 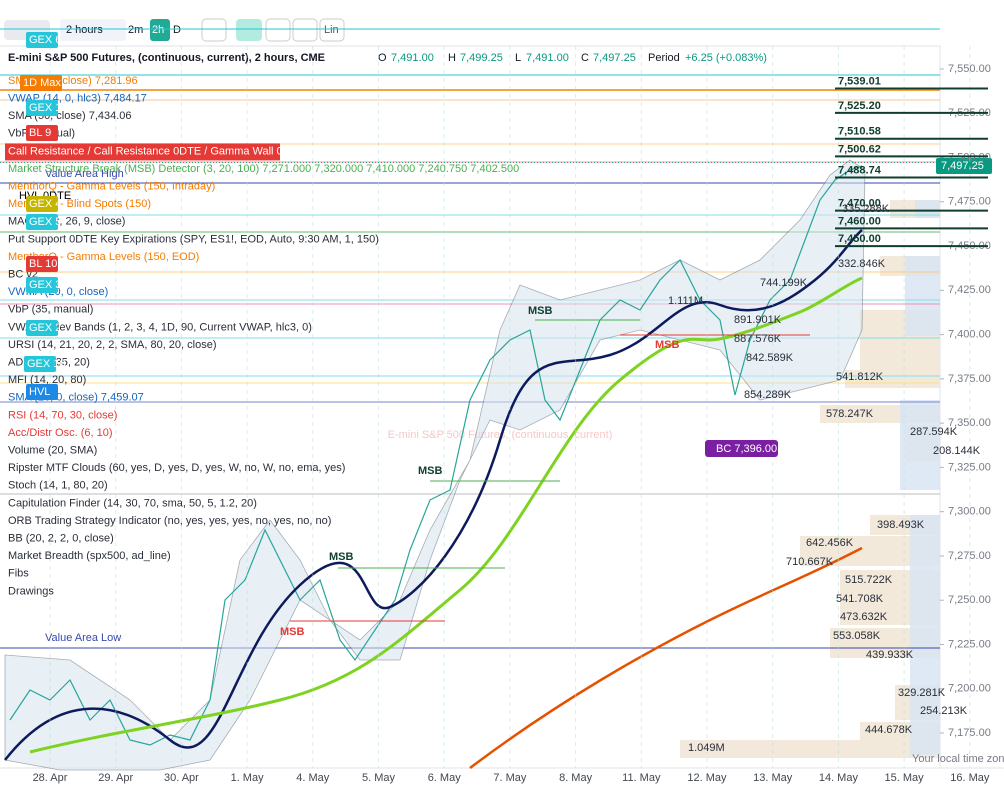 What do you see at coordinates (641, 778) in the screenshot?
I see `x-tick-label: 11. May` at bounding box center [641, 778].